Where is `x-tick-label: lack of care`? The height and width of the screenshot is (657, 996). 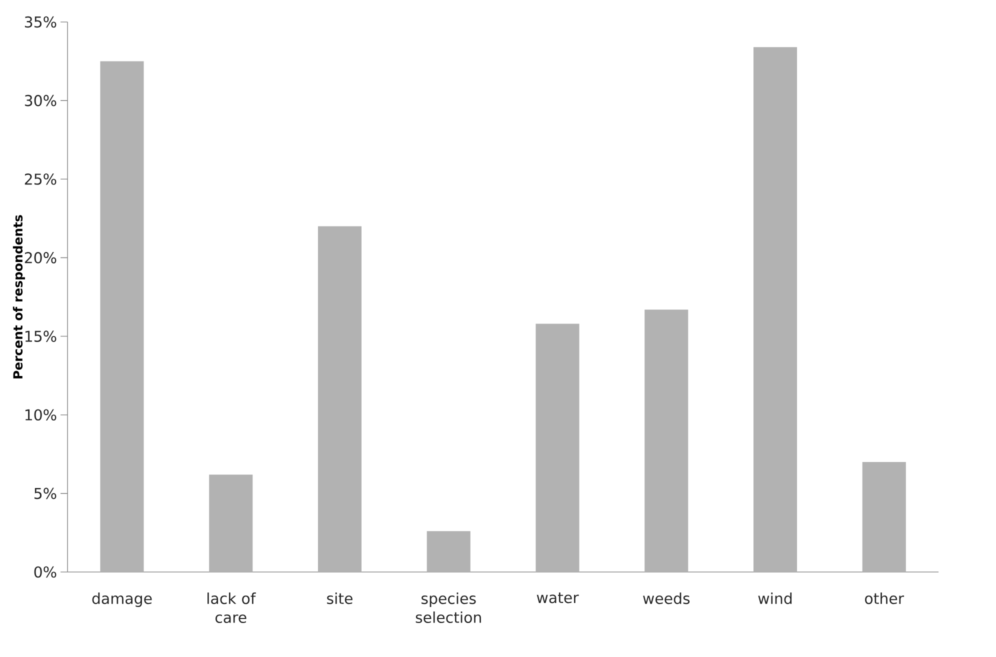 x-tick-label: lack of care is located at coordinates (232, 608).